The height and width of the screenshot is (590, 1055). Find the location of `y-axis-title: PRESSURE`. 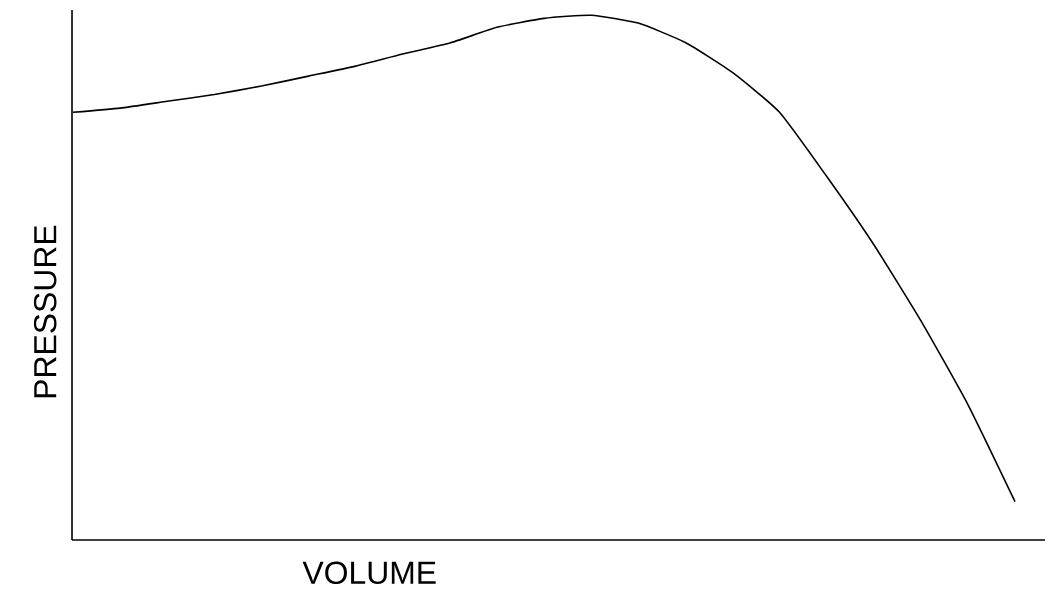

y-axis-title: PRESSURE is located at coordinates (45, 311).